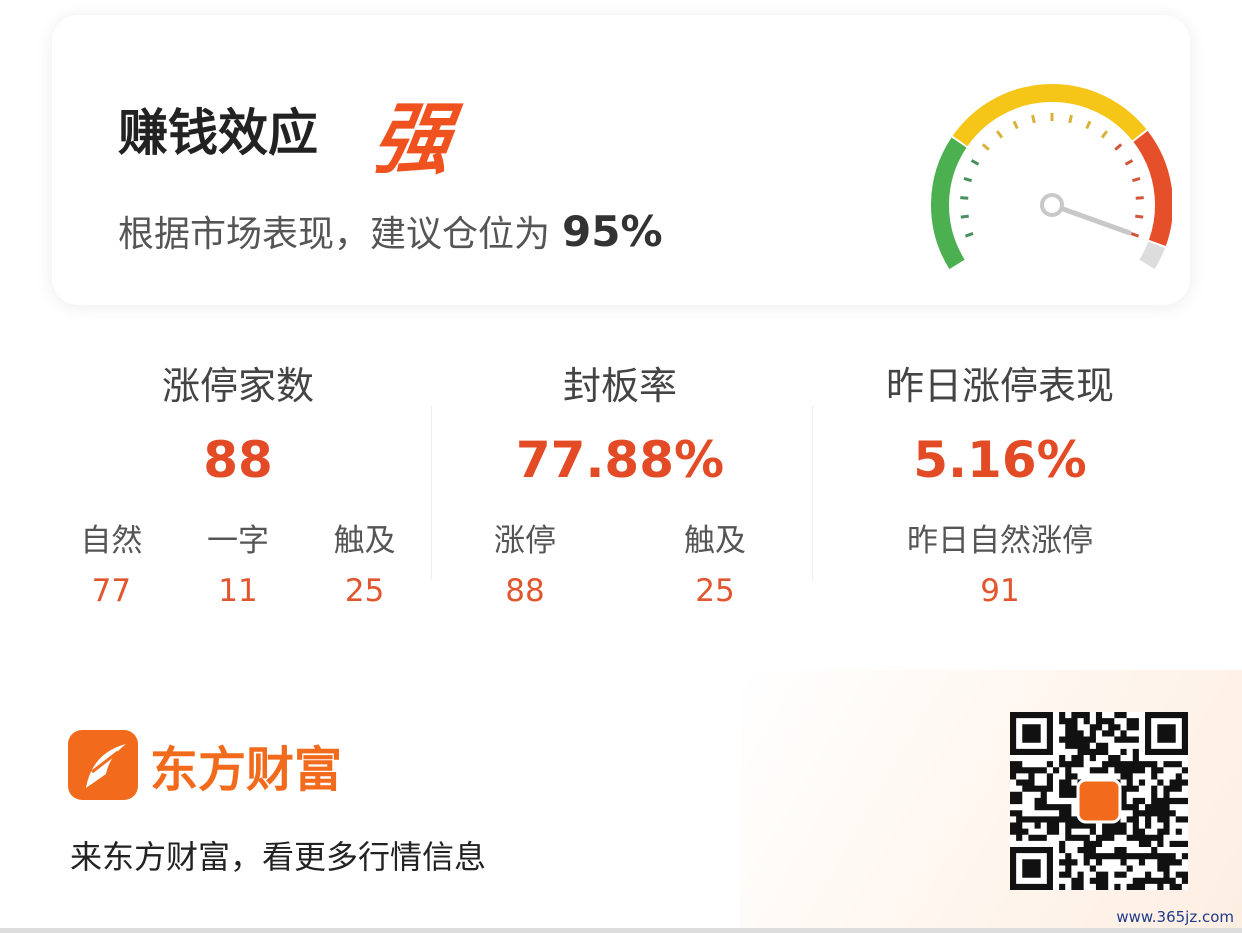 This screenshot has width=1242, height=933. I want to click on card-title: 赚钱效应, so click(218, 133).